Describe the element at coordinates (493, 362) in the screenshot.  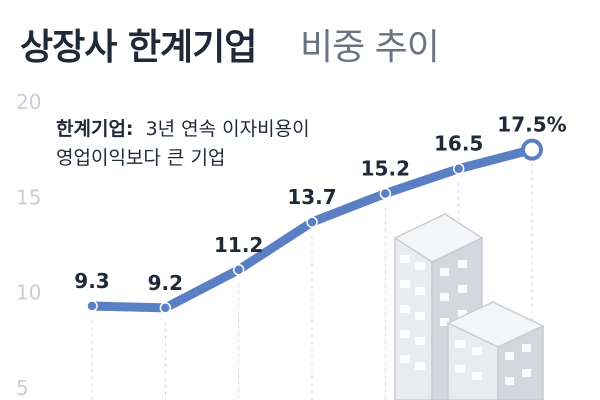
I see `building-front-windows` at that location.